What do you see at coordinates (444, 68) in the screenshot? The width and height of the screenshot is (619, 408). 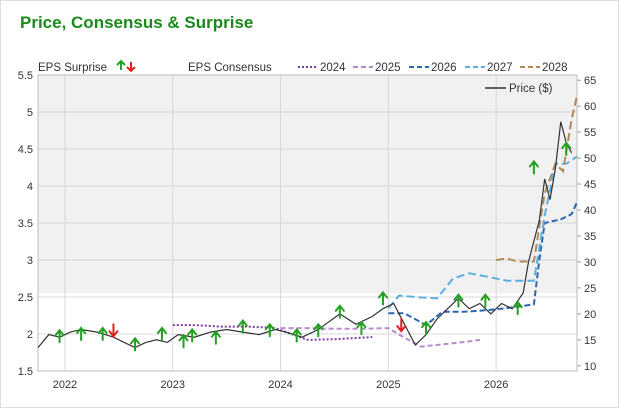 I see `legend-2026-label: 2026` at bounding box center [444, 68].